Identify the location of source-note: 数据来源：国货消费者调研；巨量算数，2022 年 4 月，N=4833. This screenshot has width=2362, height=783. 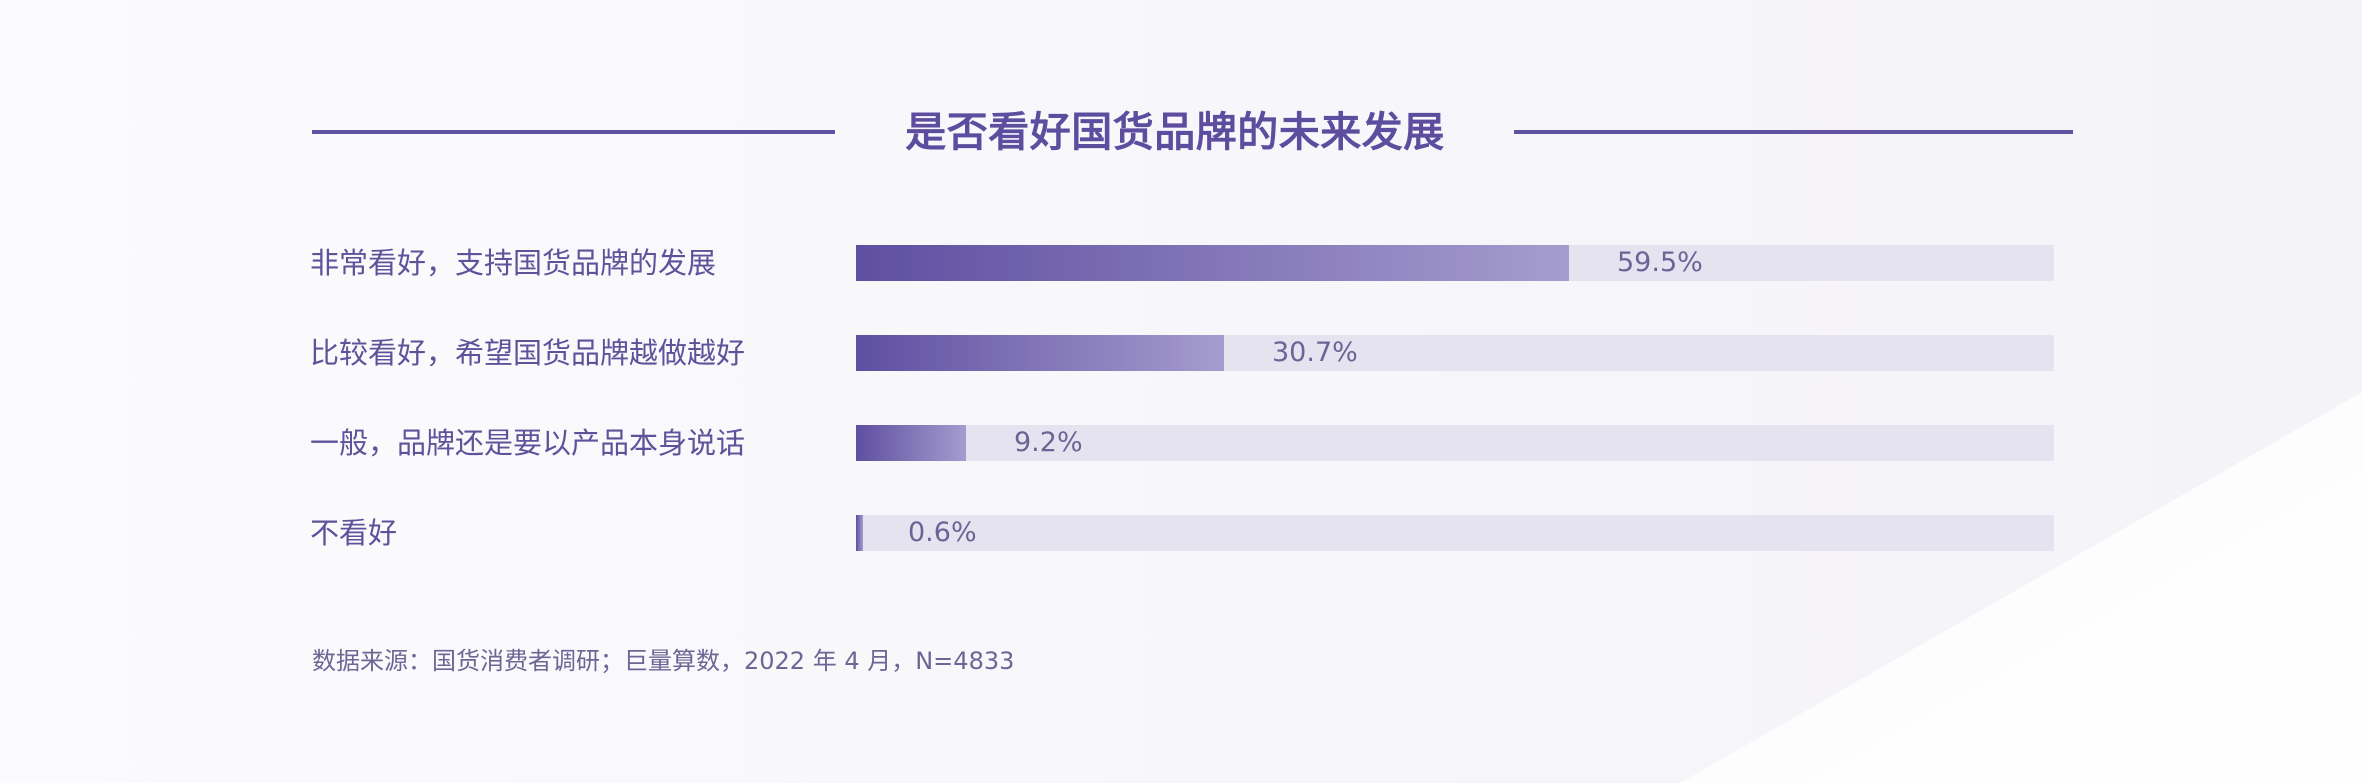
(663, 661).